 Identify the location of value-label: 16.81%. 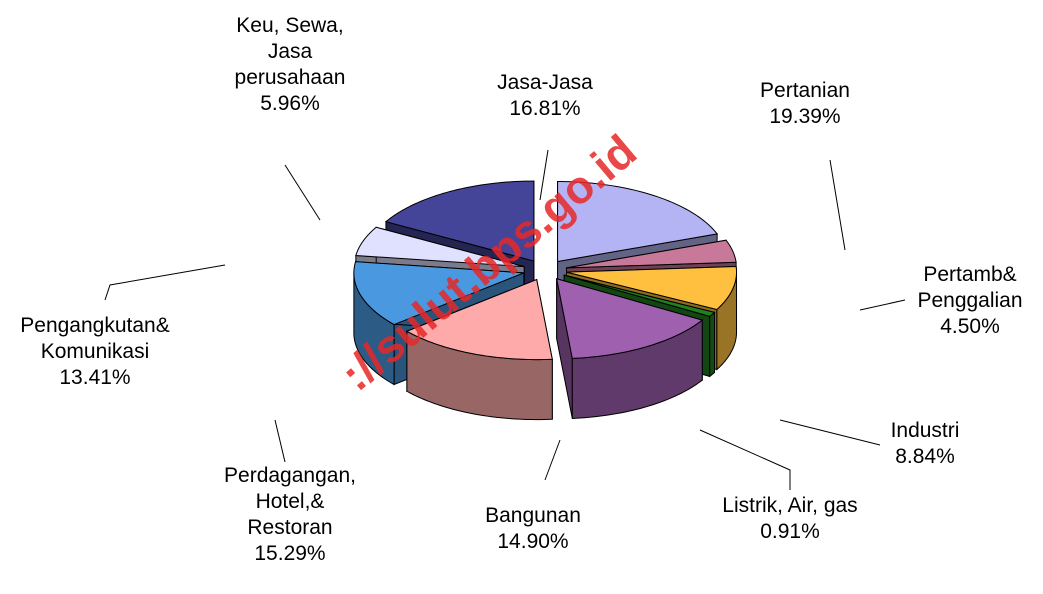
(545, 108).